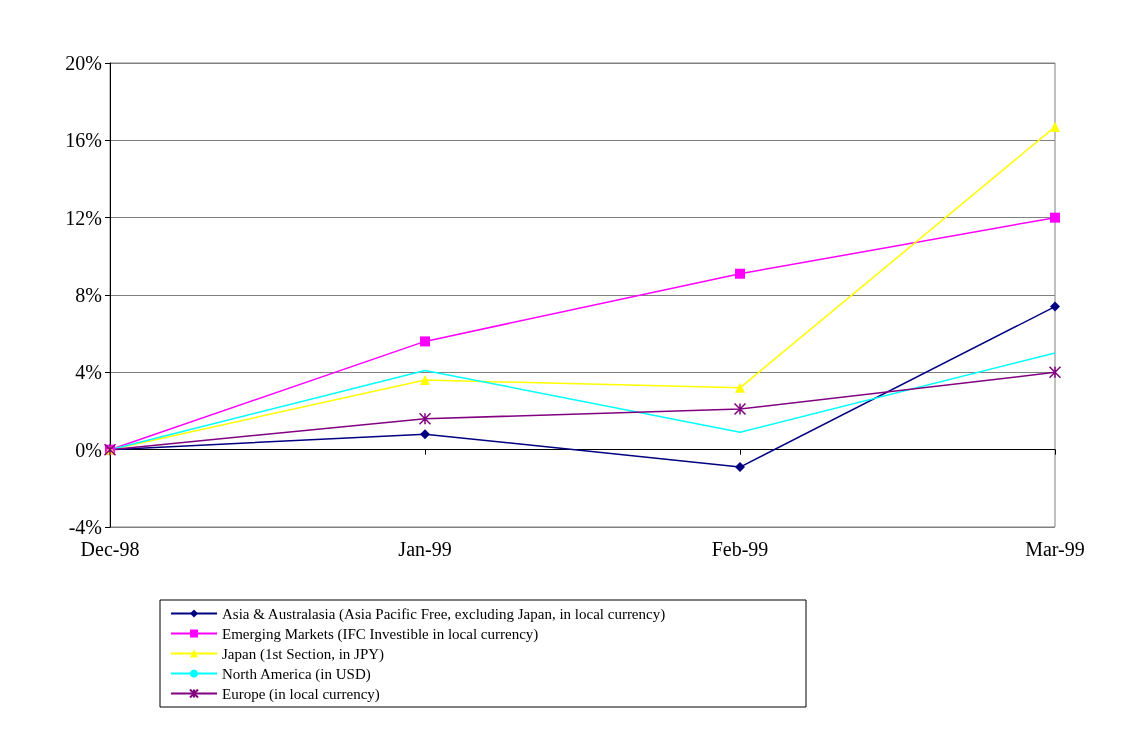 This screenshot has width=1122, height=751. Describe the element at coordinates (88, 449) in the screenshot. I see `y-tick-label: 0%` at that location.